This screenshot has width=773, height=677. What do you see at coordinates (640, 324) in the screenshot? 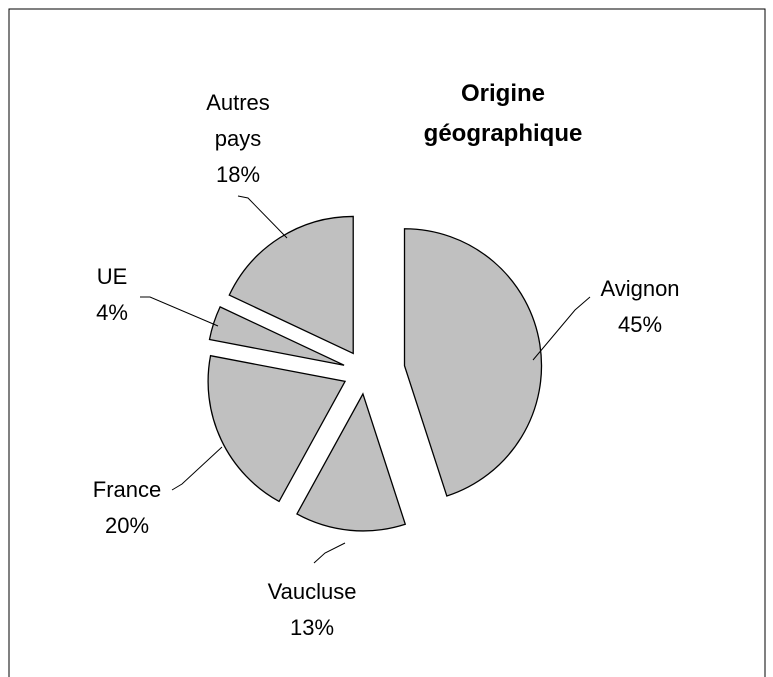
I see `slice-value-label: 45%` at bounding box center [640, 324].